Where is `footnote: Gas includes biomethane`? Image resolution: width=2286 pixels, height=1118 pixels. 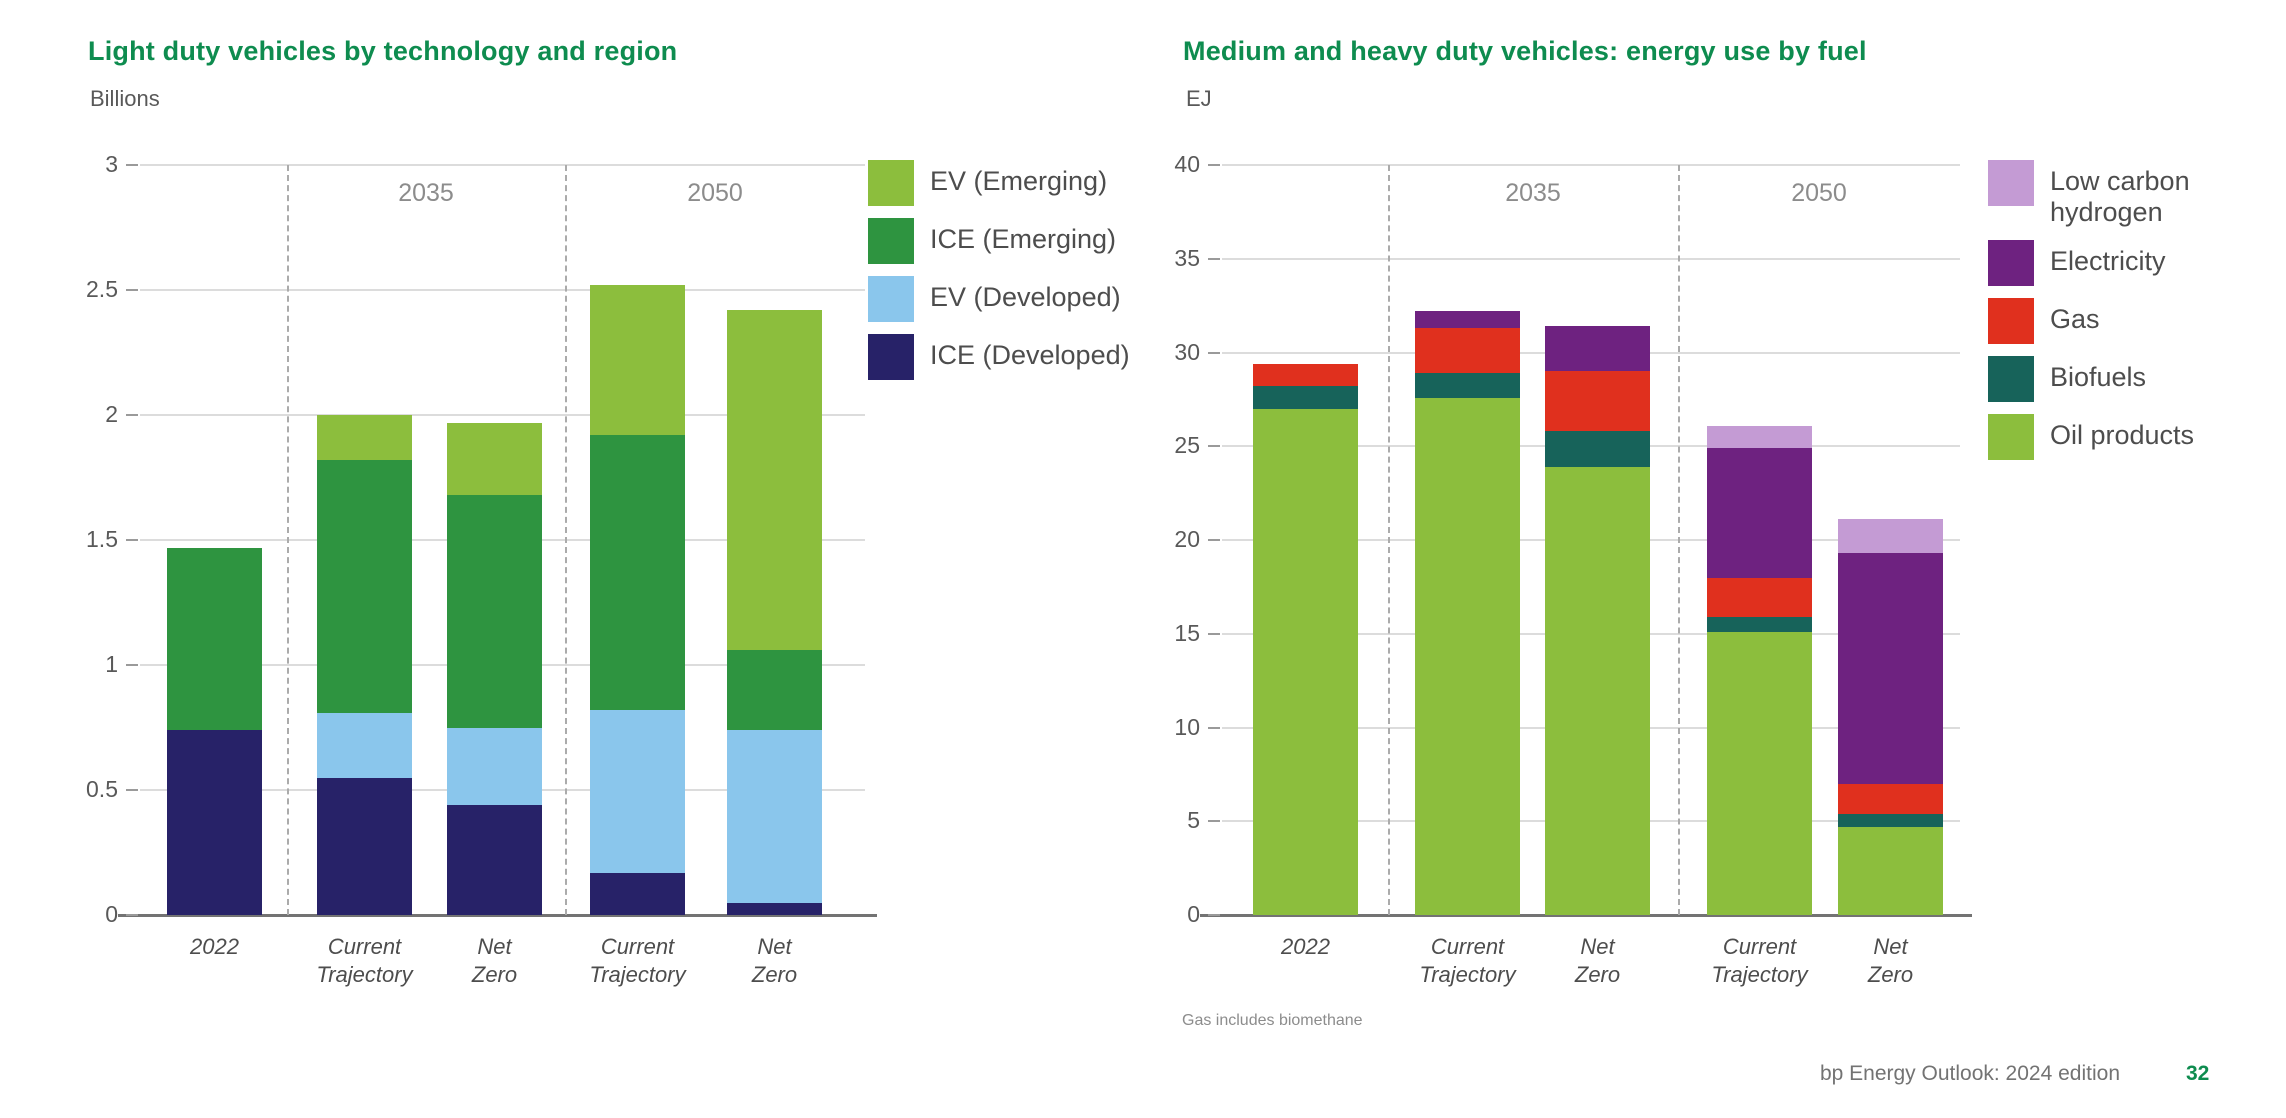 footnote: Gas includes biomethane is located at coordinates (1272, 1020).